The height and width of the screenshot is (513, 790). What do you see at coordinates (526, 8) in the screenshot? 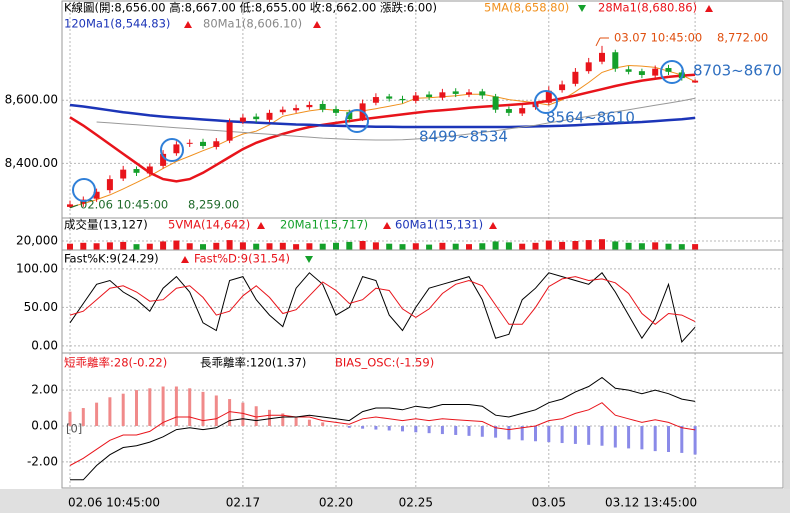
I see `legend-5ma: 5MA(8,658.80)` at bounding box center [526, 8].